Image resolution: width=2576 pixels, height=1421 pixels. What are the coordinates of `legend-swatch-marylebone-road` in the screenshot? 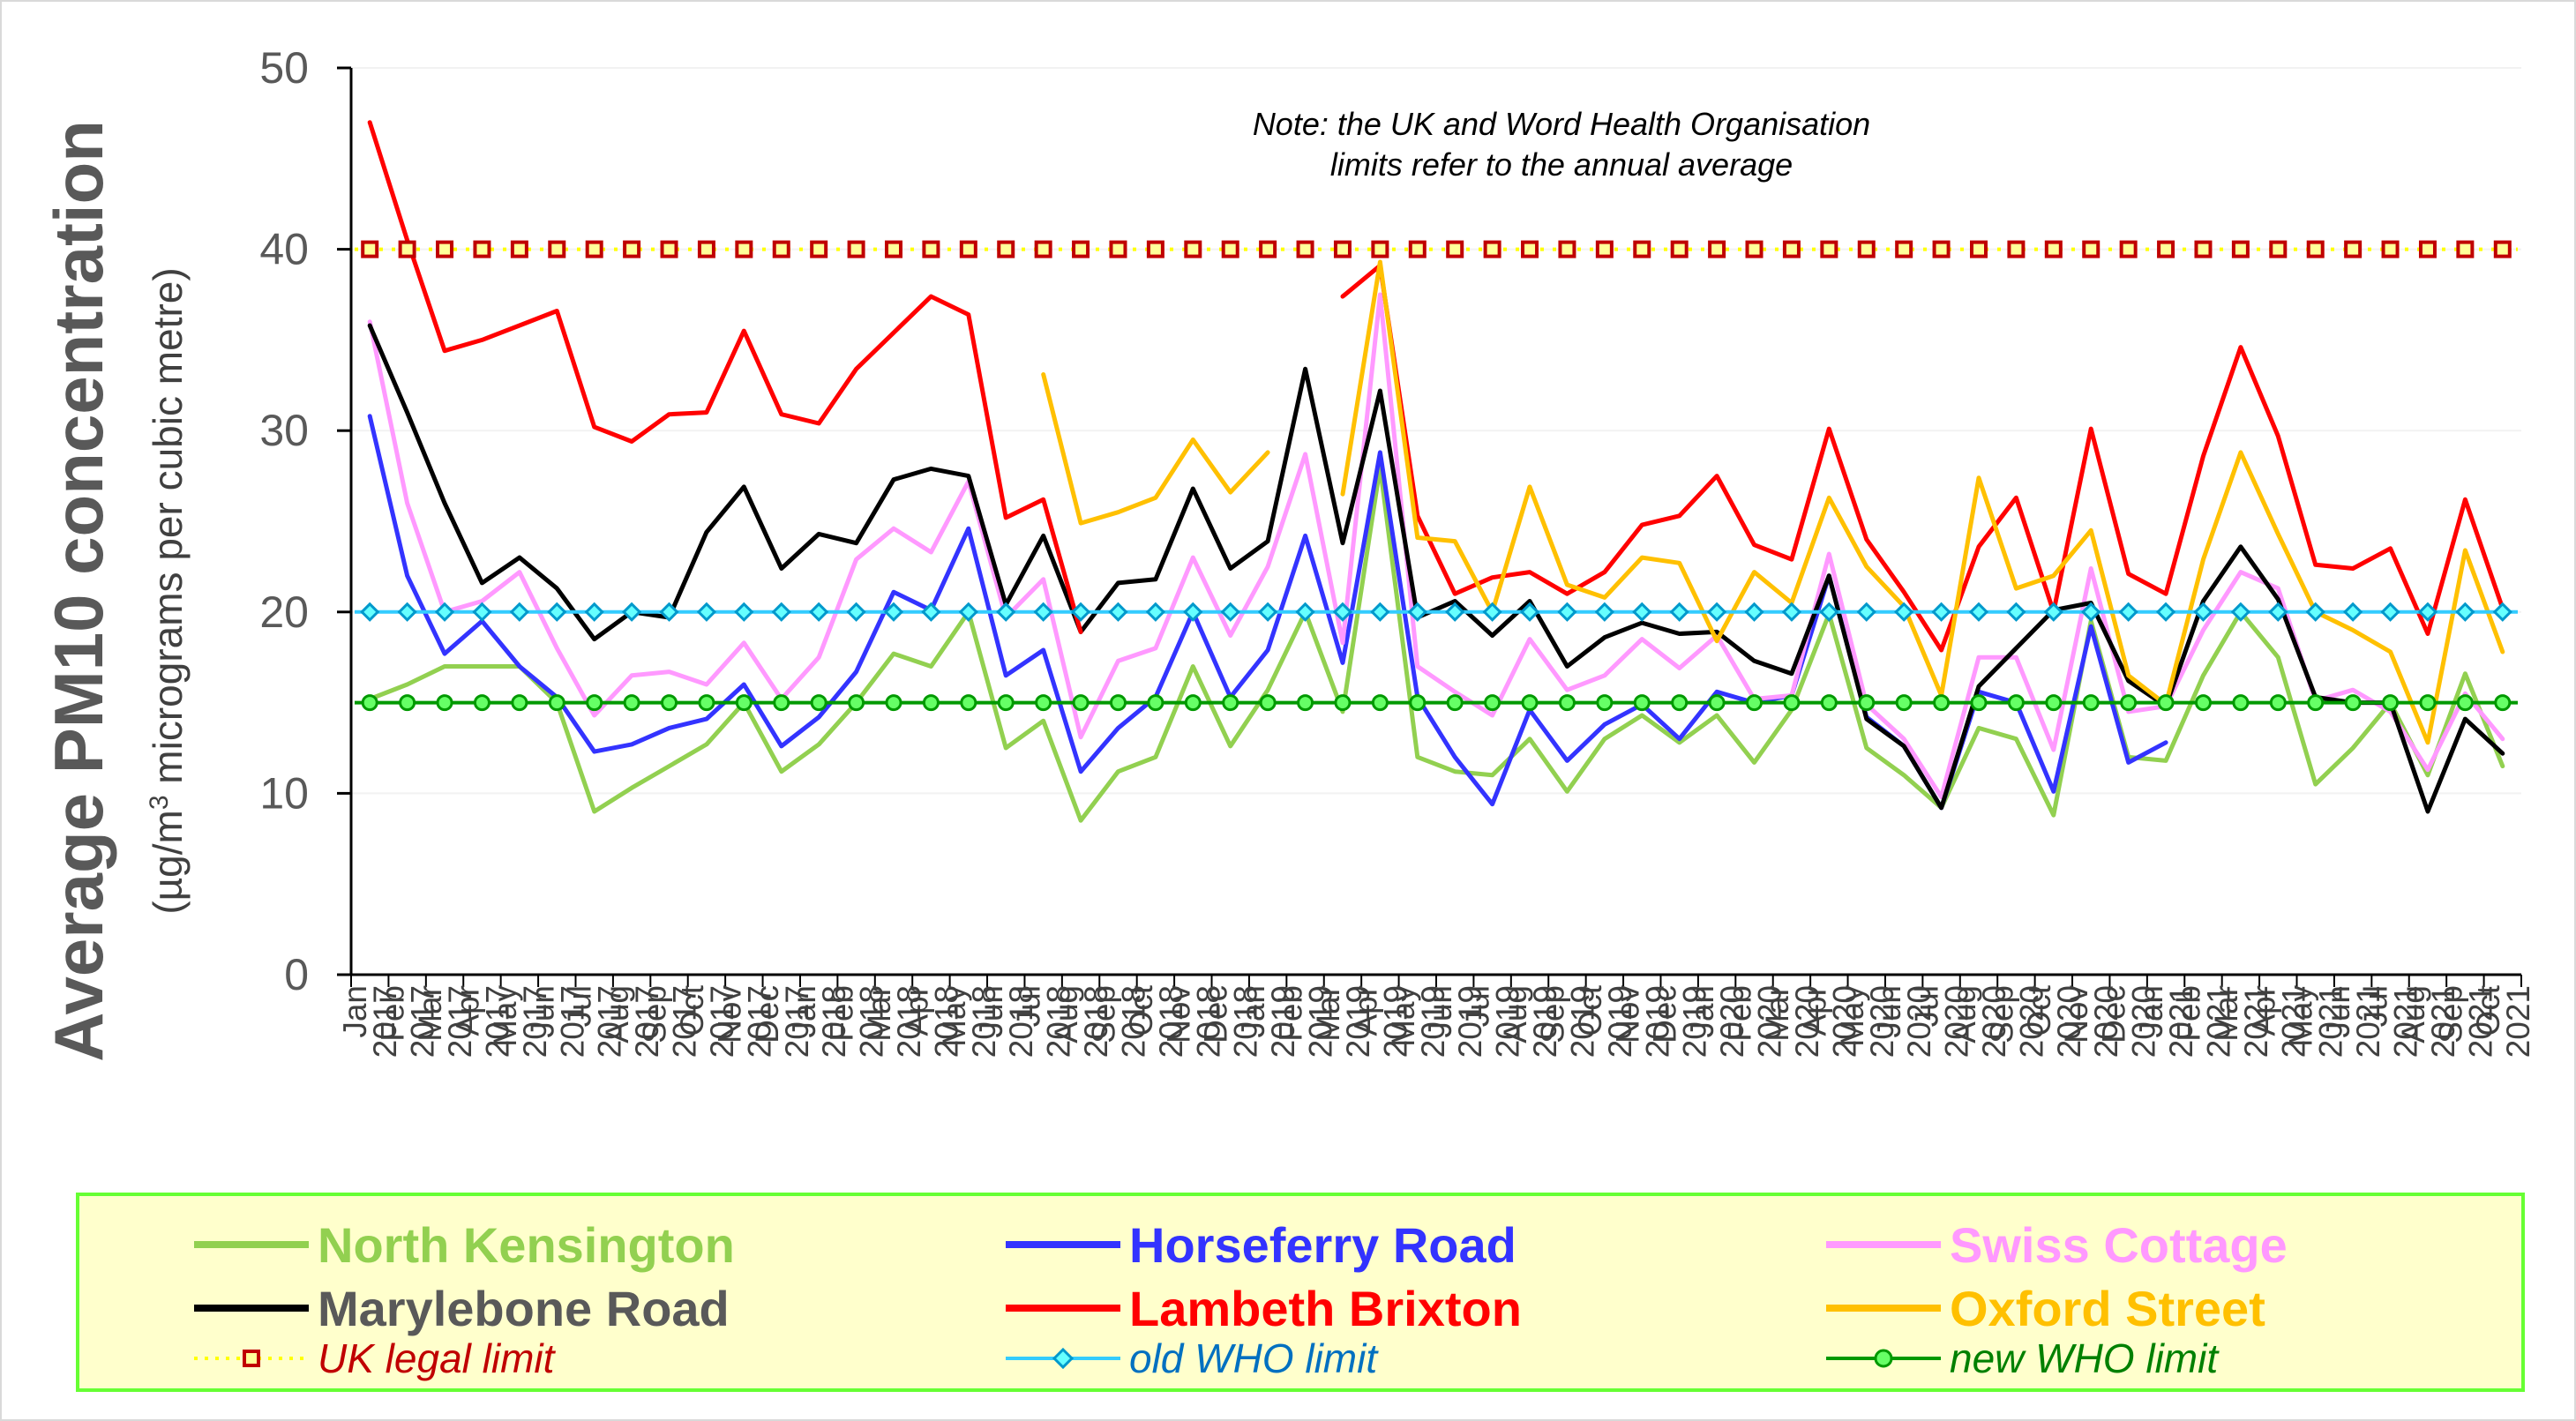 It's located at (252, 1308).